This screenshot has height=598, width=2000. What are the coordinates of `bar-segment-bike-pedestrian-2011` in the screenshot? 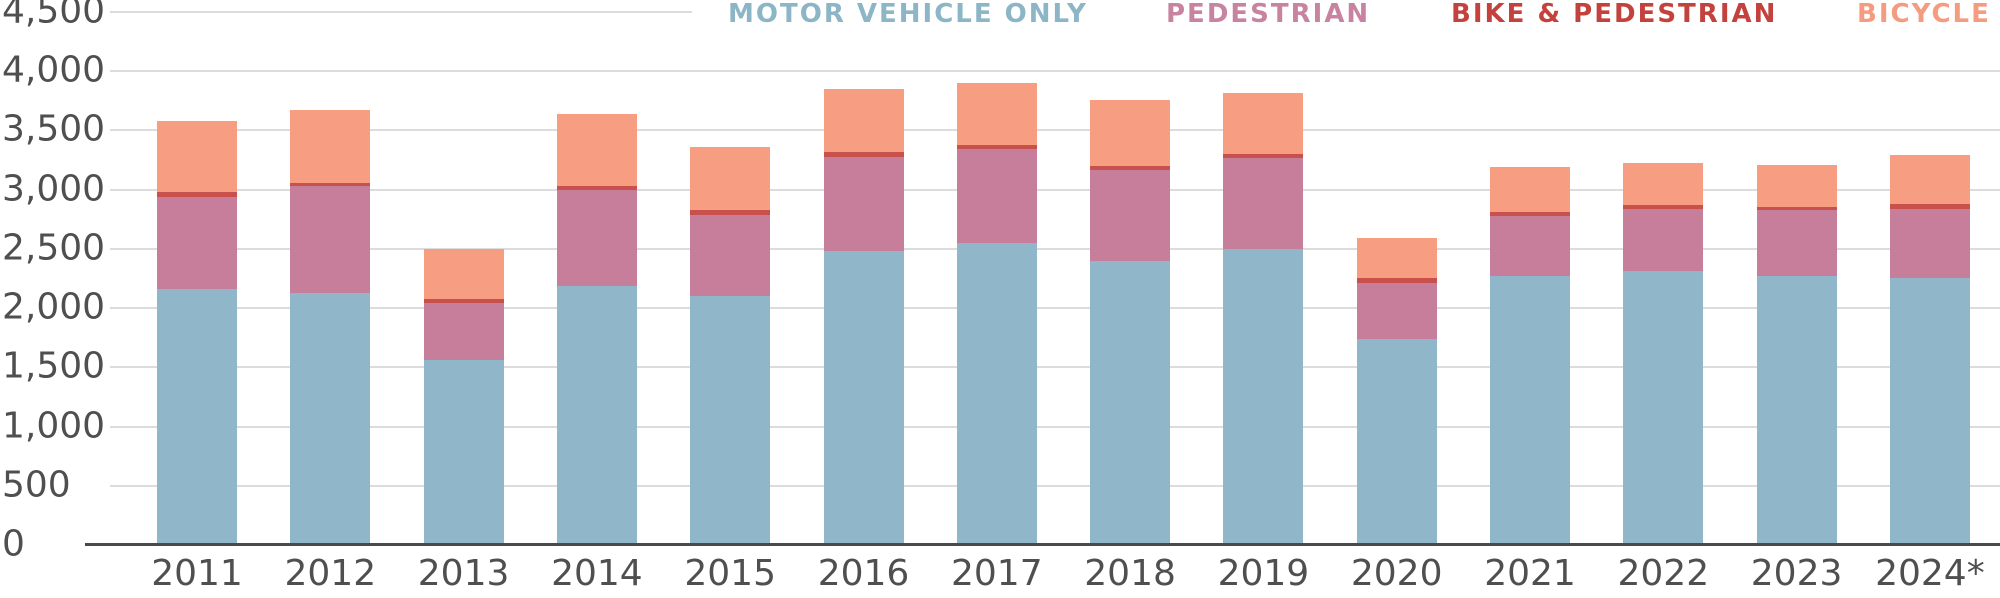 It's located at (197, 194).